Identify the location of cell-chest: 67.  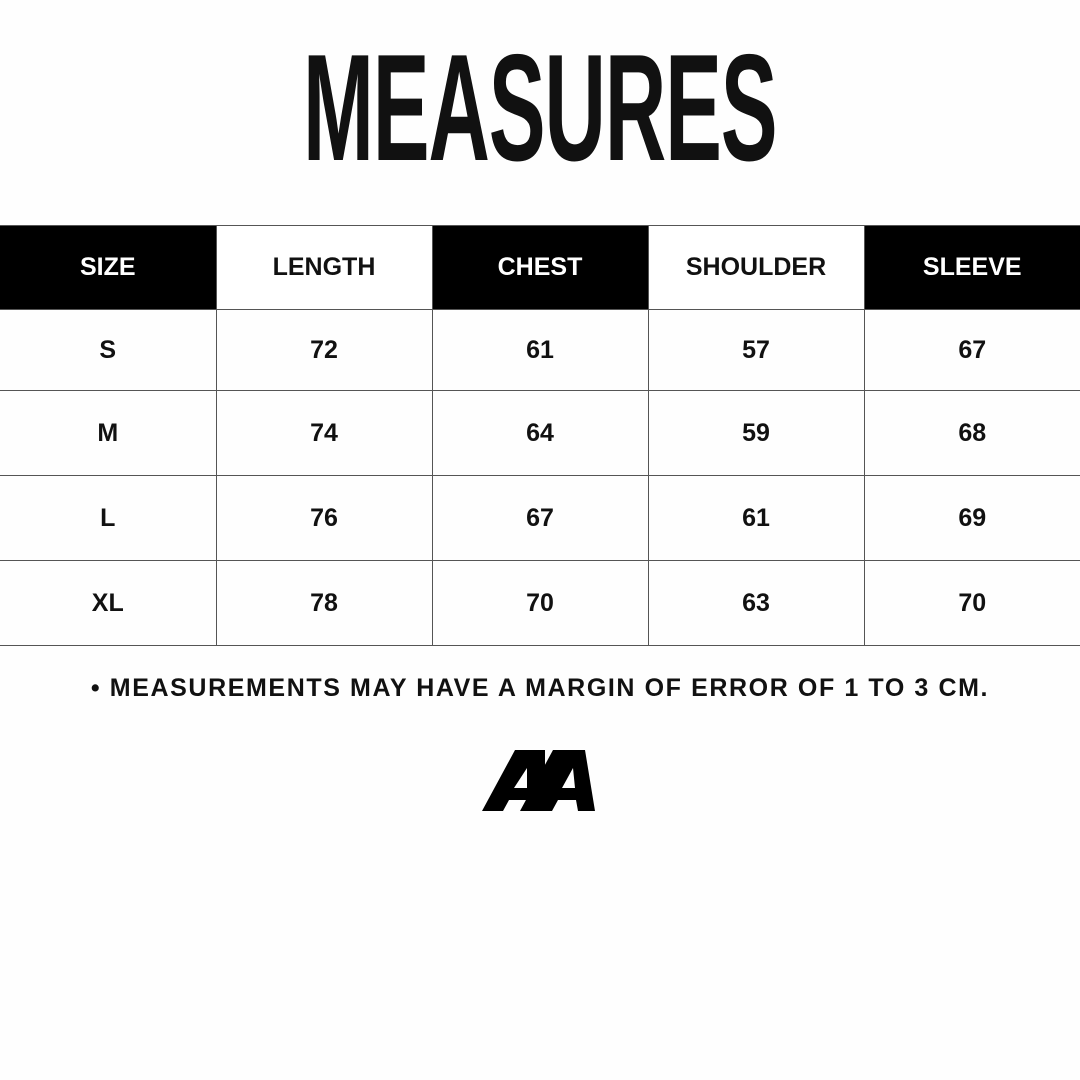
(540, 518).